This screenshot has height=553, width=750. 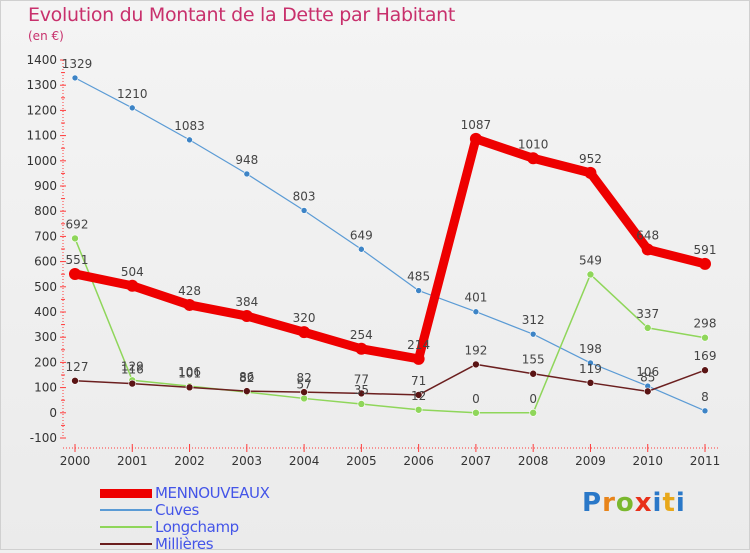 I want to click on series-line-millières, so click(x=390, y=379).